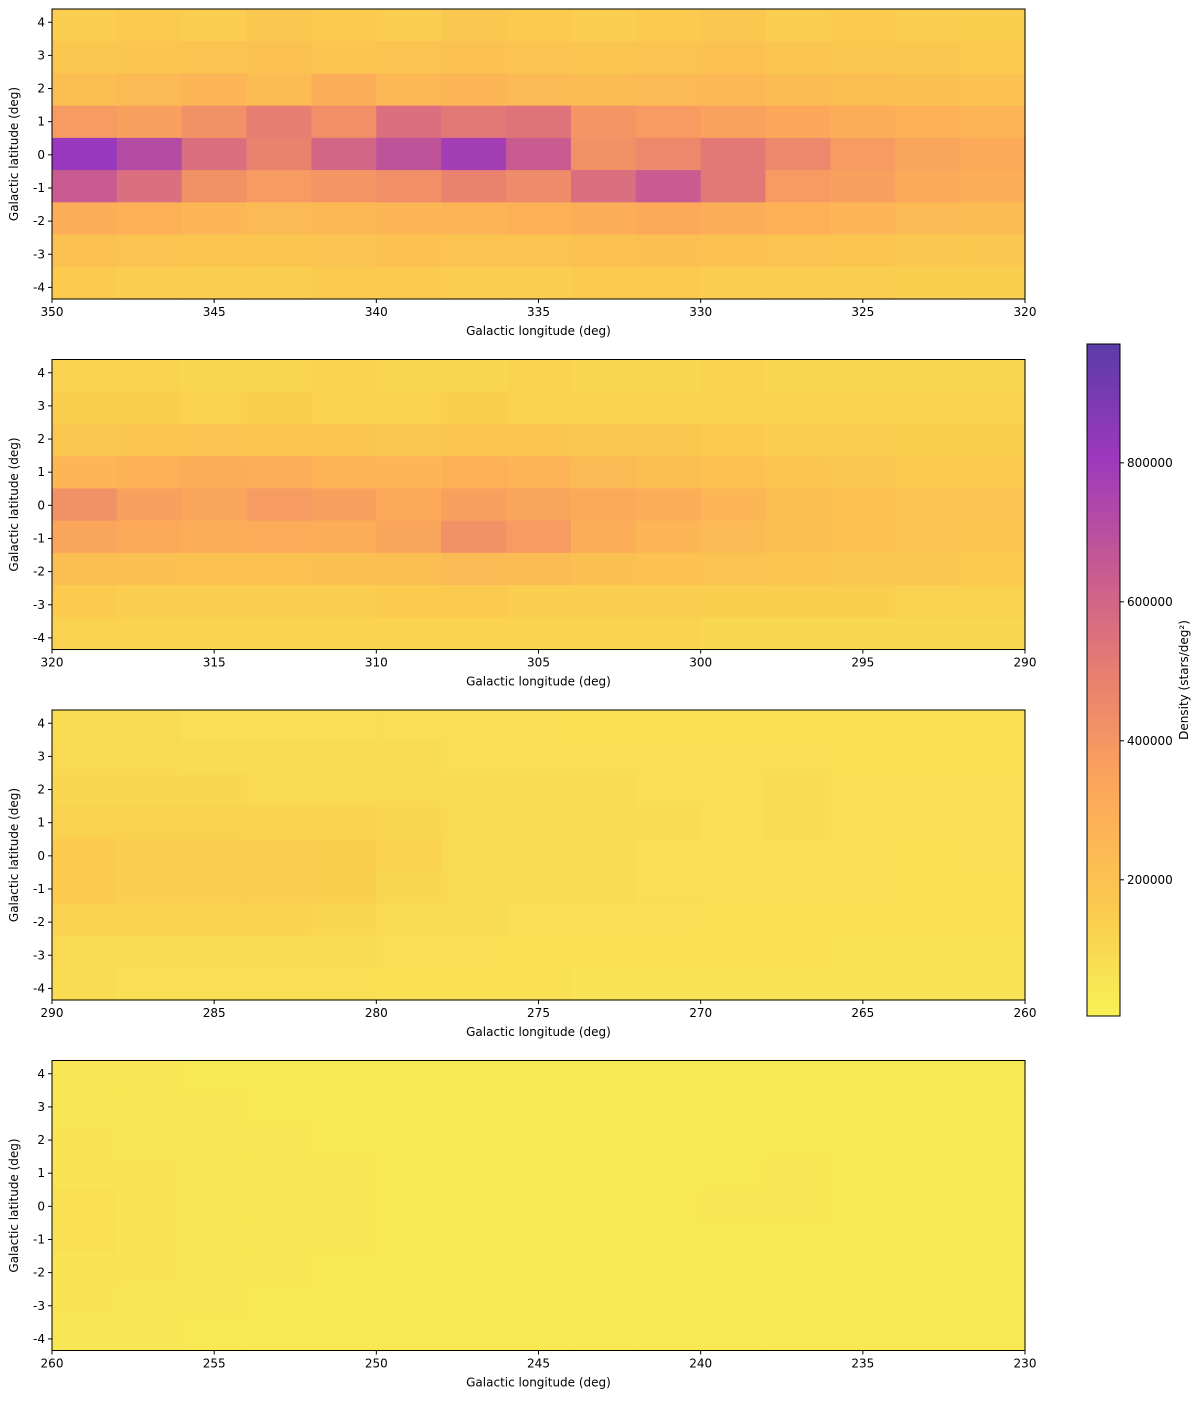 This screenshot has height=1402, width=1200. I want to click on y-axis-label: Galactic latitude (deg), so click(14, 154).